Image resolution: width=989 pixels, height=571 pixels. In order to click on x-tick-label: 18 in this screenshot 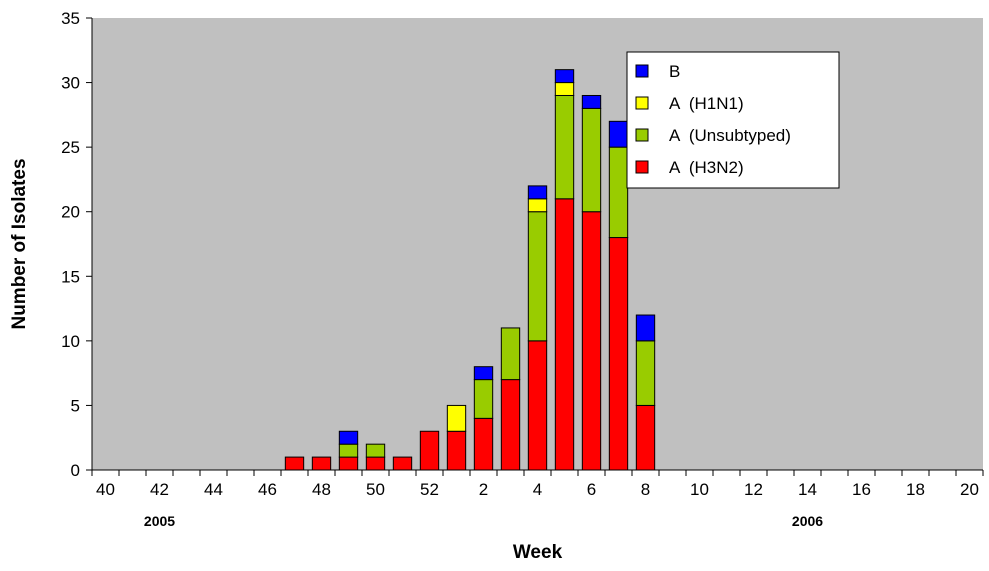, I will do `click(915, 489)`.